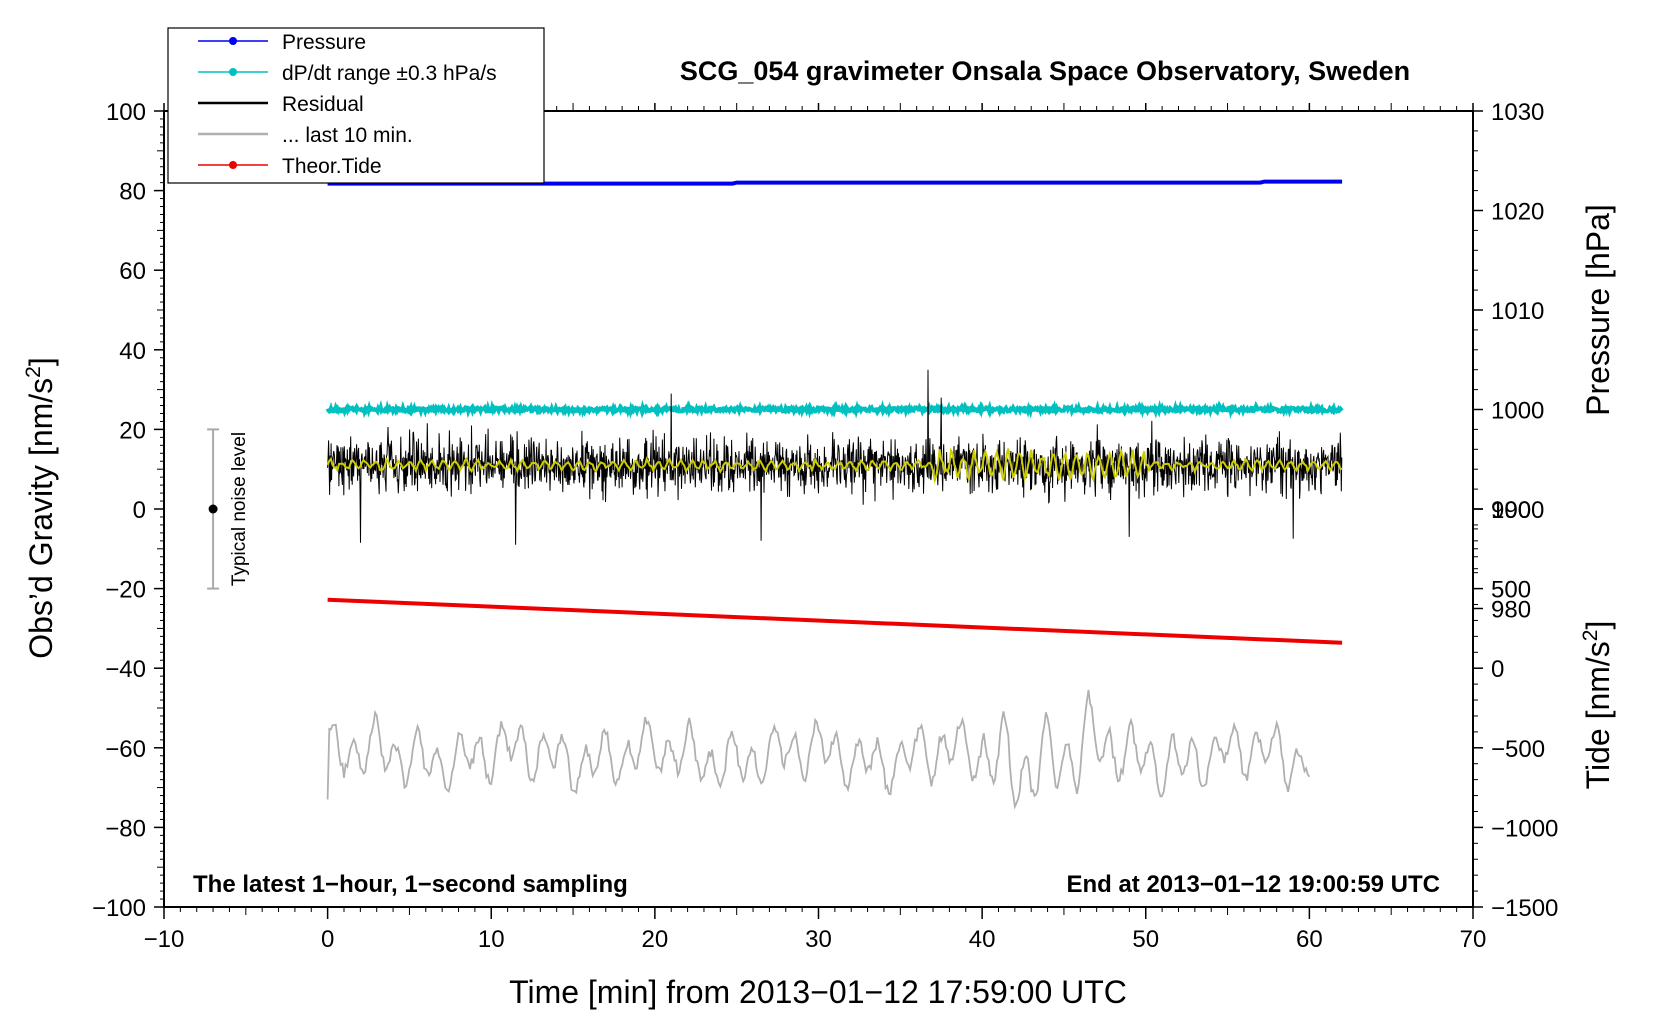 Image resolution: width=1660 pixels, height=1020 pixels. I want to click on legend-entry: ... last 10 min., so click(305, 135).